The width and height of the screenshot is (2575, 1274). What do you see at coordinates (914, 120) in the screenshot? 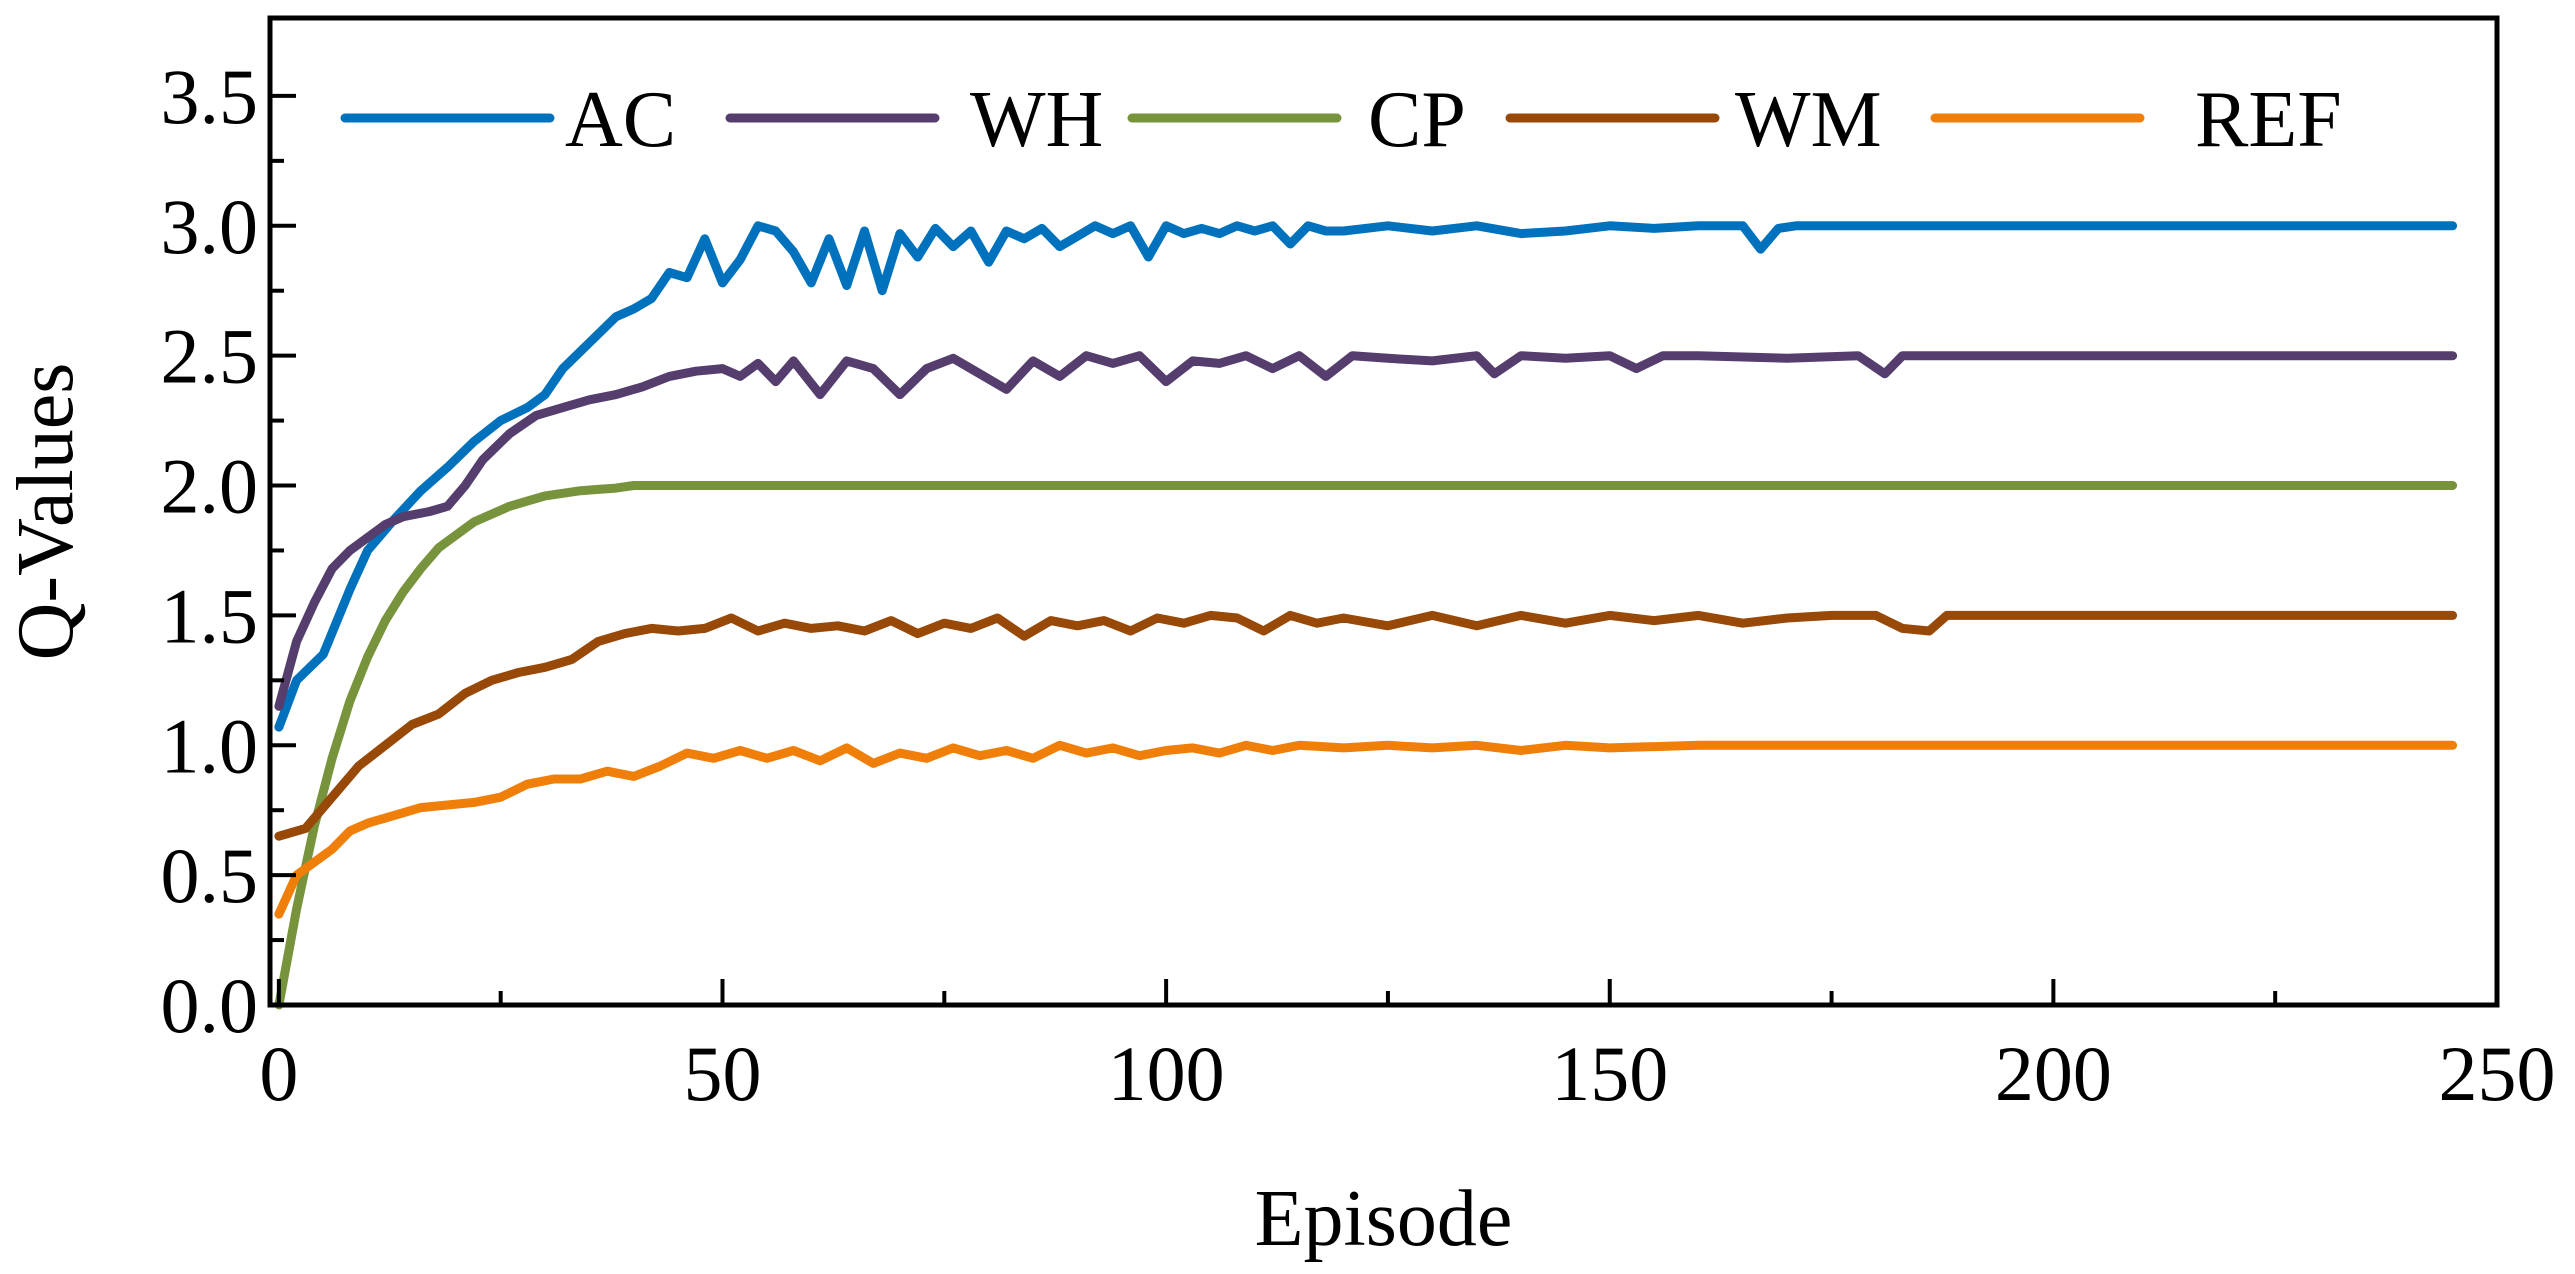
I see `legend-item-wh: WH` at bounding box center [914, 120].